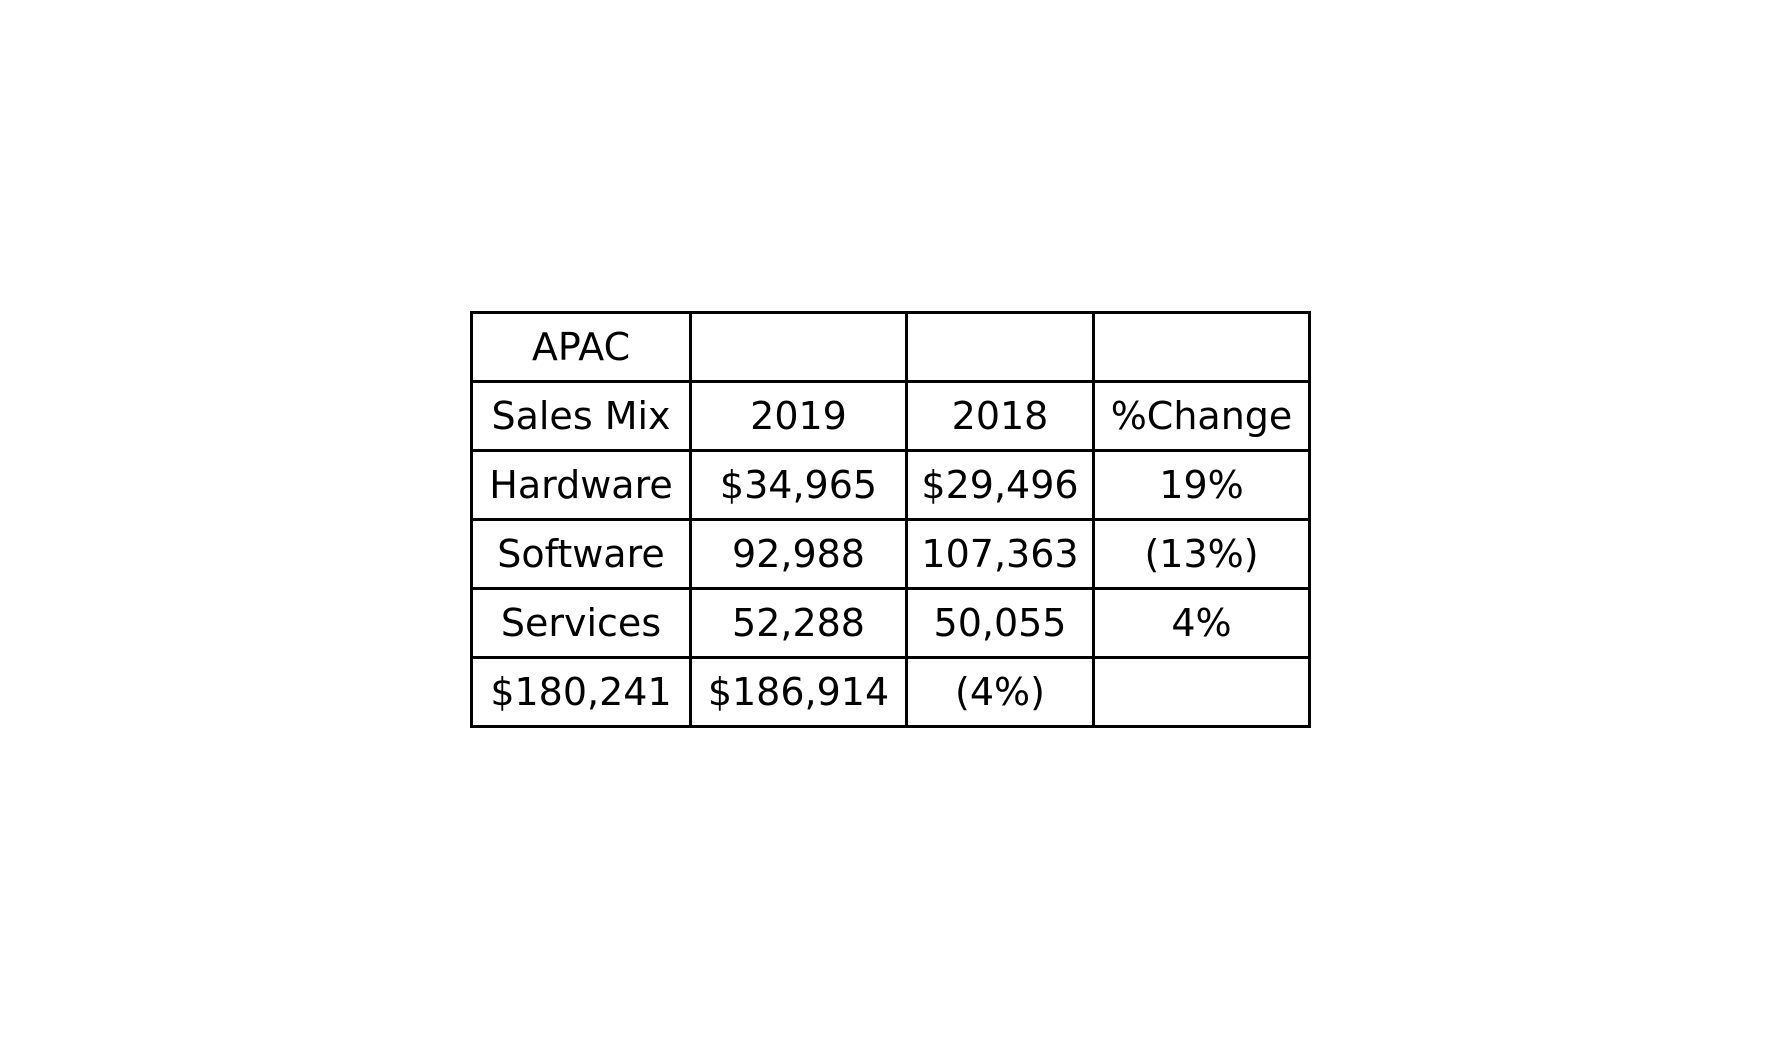  What do you see at coordinates (1000, 416) in the screenshot?
I see `table-cell: 2018` at bounding box center [1000, 416].